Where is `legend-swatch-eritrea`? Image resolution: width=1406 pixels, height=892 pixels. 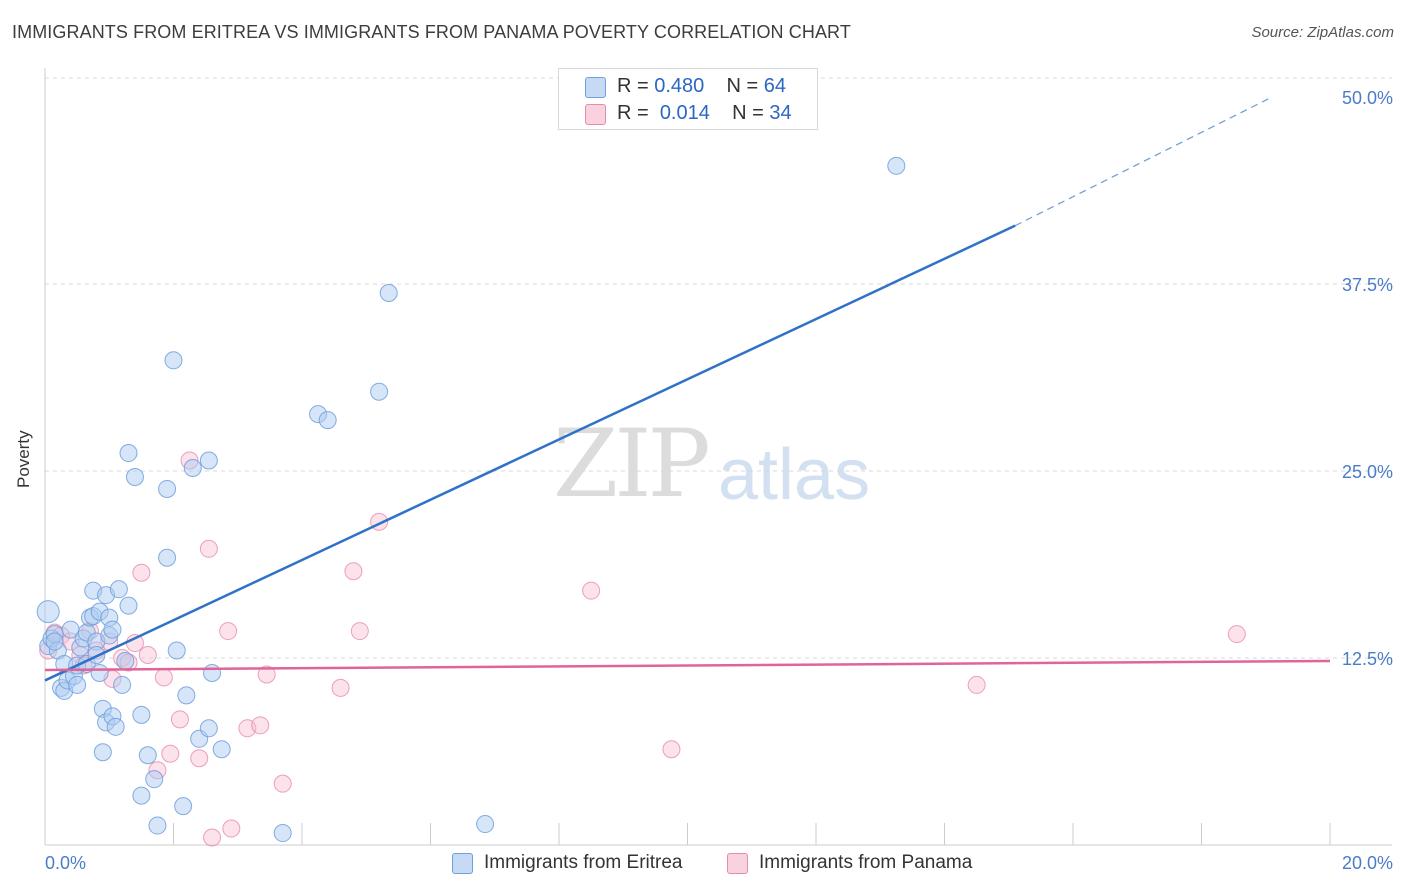
legend-swatch-eritrea is located at coordinates (595, 87).